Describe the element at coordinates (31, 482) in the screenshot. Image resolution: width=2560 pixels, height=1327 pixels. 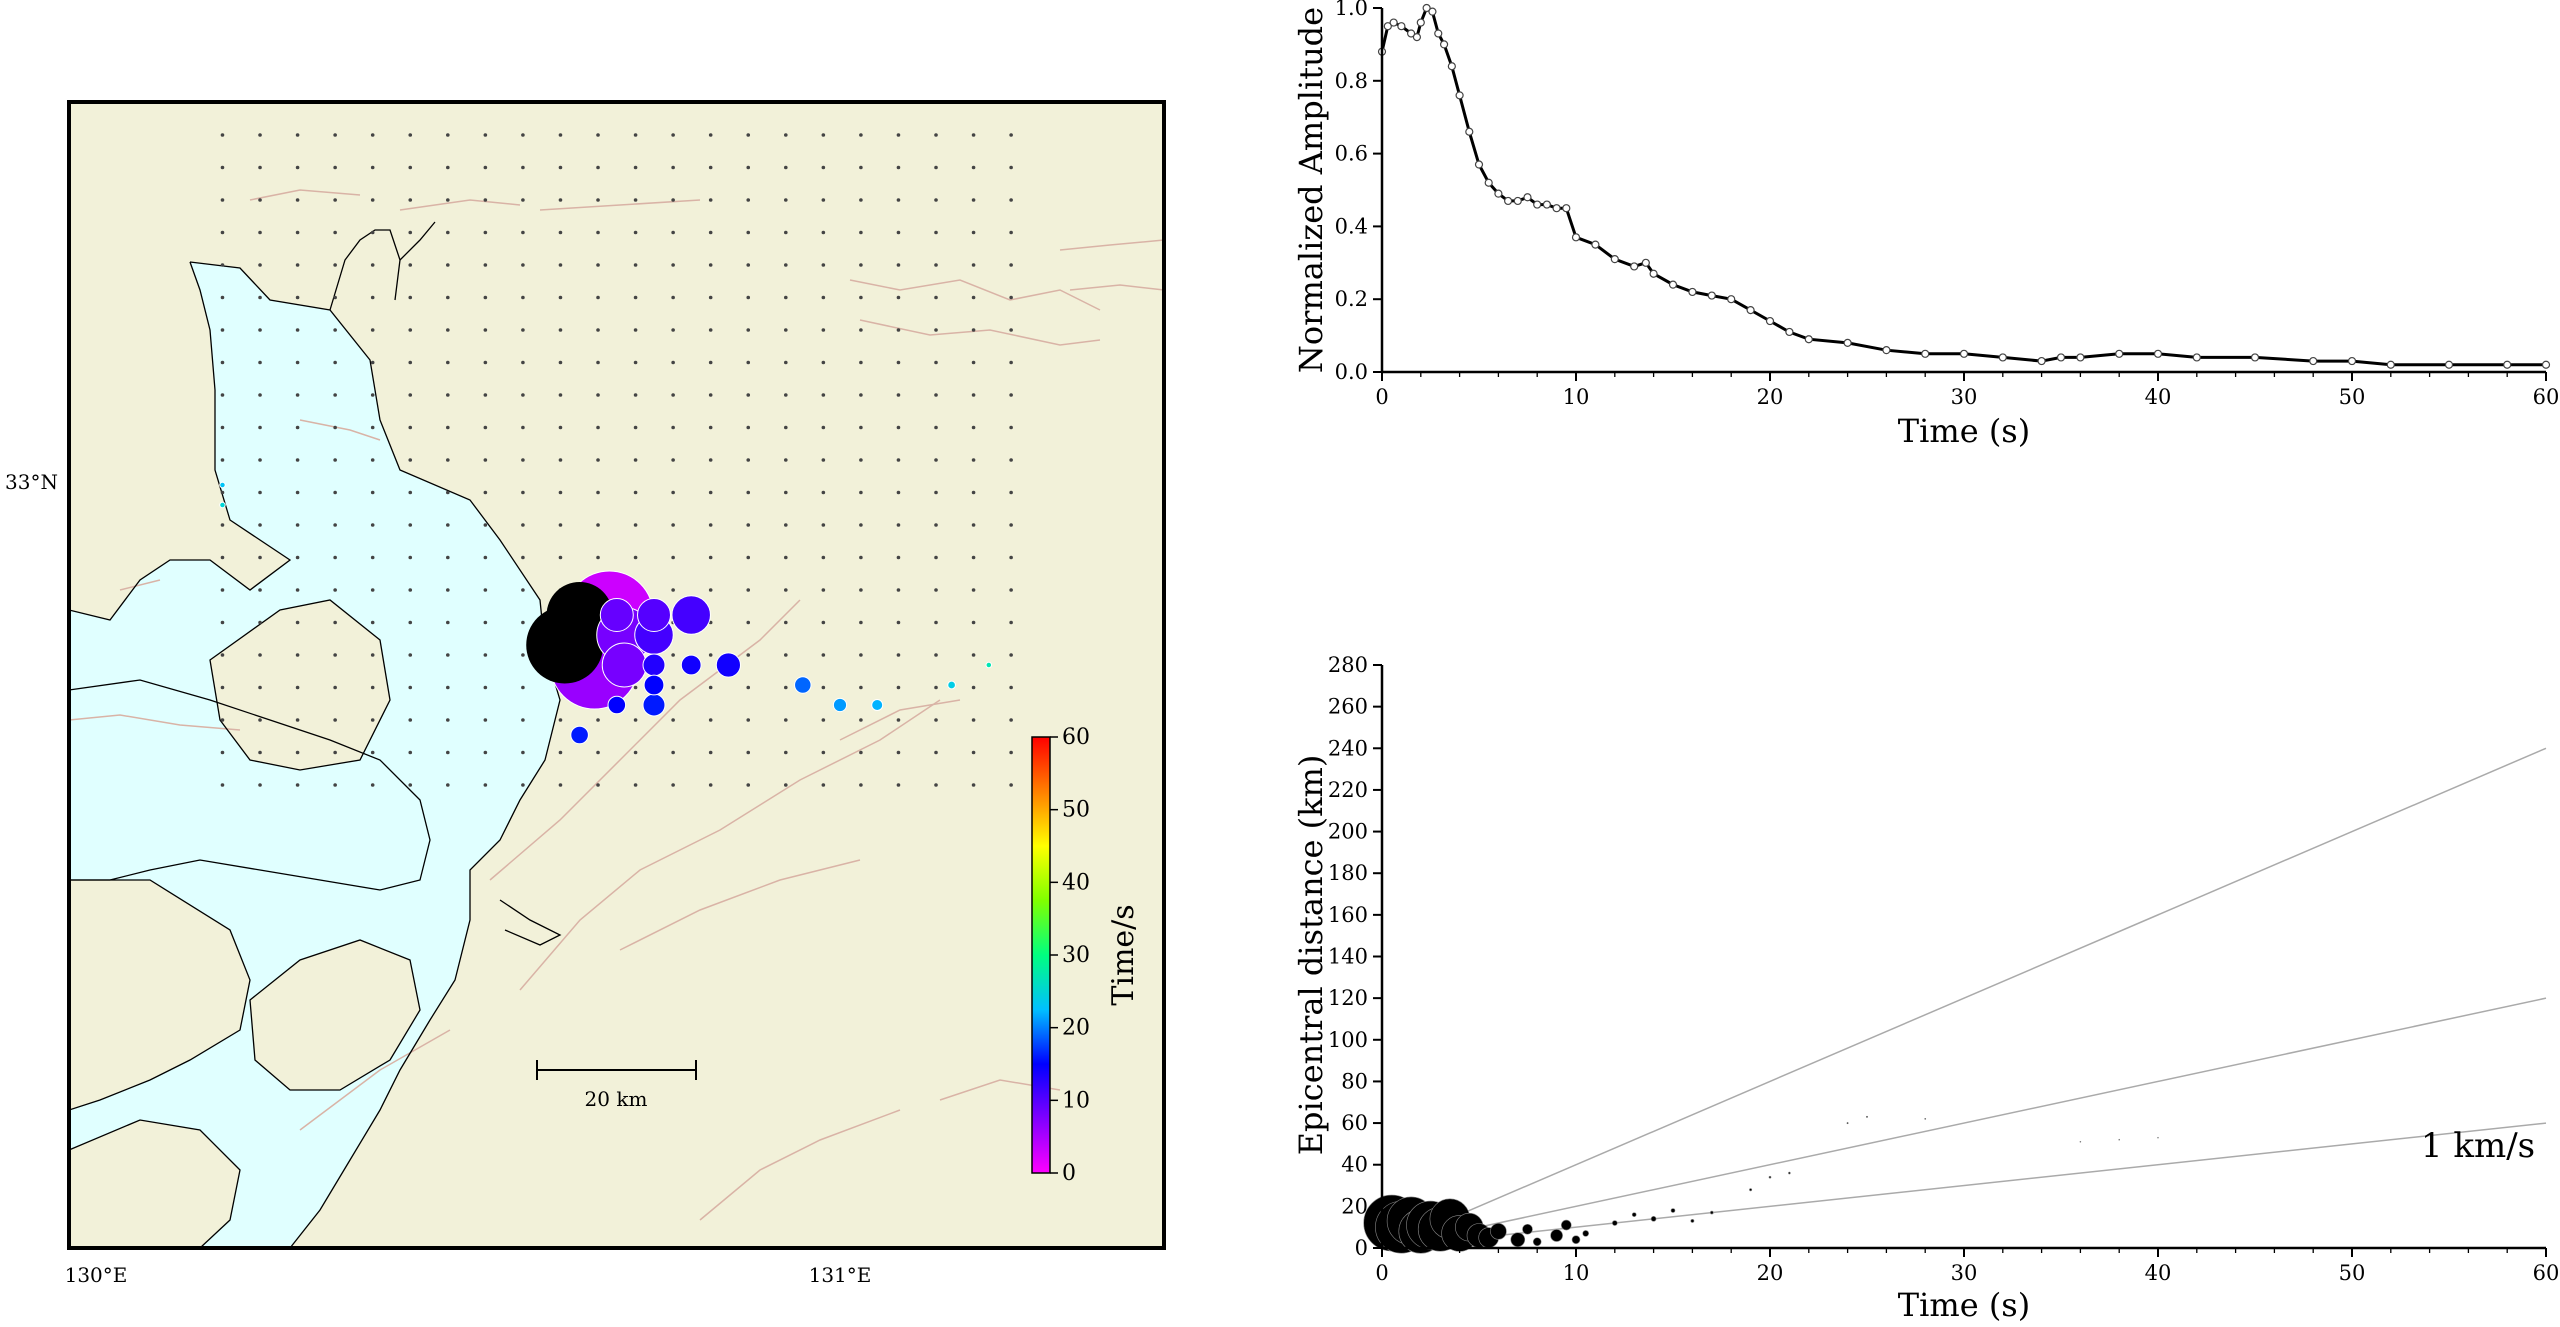
I see `lat-tick-33: 33°N` at that location.